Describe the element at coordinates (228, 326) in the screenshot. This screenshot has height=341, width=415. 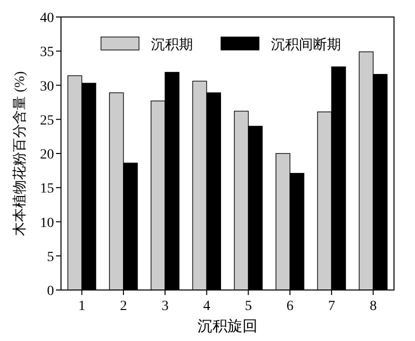
I see `x-axis-title: 沉积旋回` at that location.